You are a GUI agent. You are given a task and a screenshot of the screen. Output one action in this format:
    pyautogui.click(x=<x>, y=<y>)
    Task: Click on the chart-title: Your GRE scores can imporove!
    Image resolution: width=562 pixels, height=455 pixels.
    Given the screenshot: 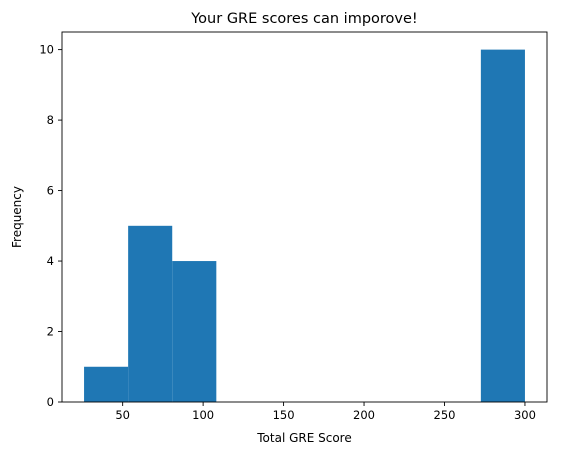 What is the action you would take?
    pyautogui.click(x=304, y=19)
    